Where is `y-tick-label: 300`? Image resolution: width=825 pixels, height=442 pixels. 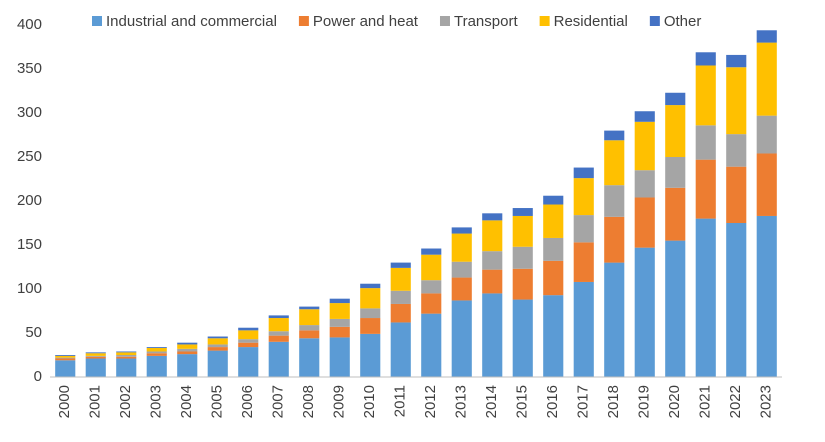
y-tick-label: 300 is located at coordinates (29, 112).